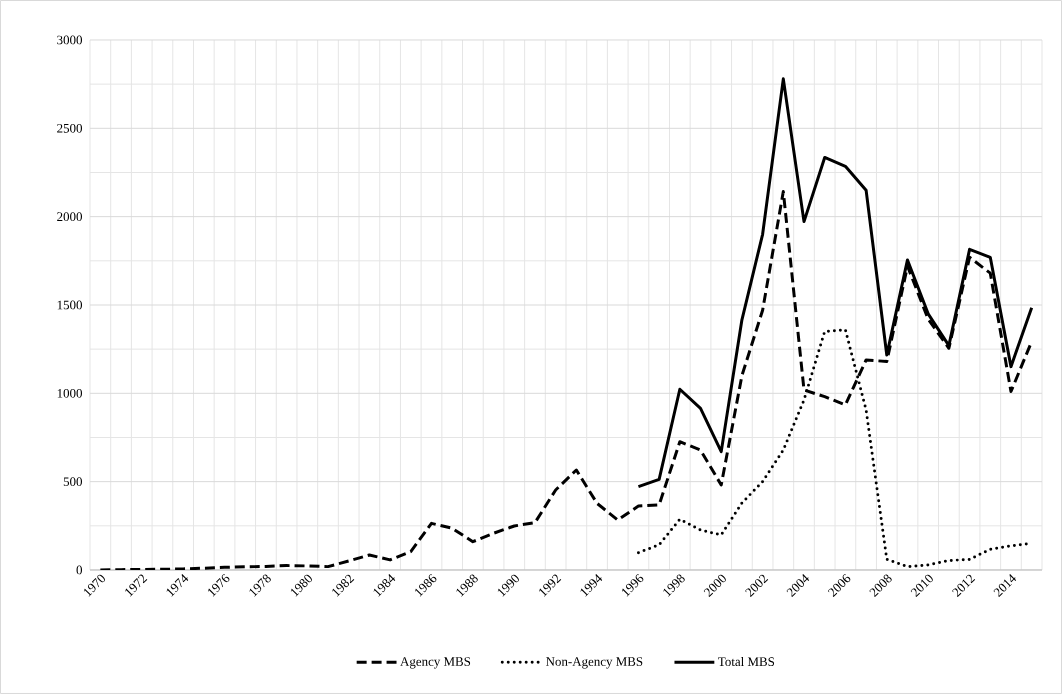 This screenshot has width=1062, height=694. What do you see at coordinates (70, 217) in the screenshot?
I see `y-tick-label: 2000` at bounding box center [70, 217].